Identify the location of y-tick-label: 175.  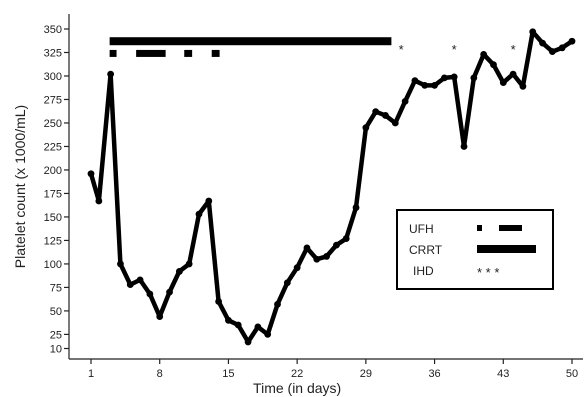
(53, 194).